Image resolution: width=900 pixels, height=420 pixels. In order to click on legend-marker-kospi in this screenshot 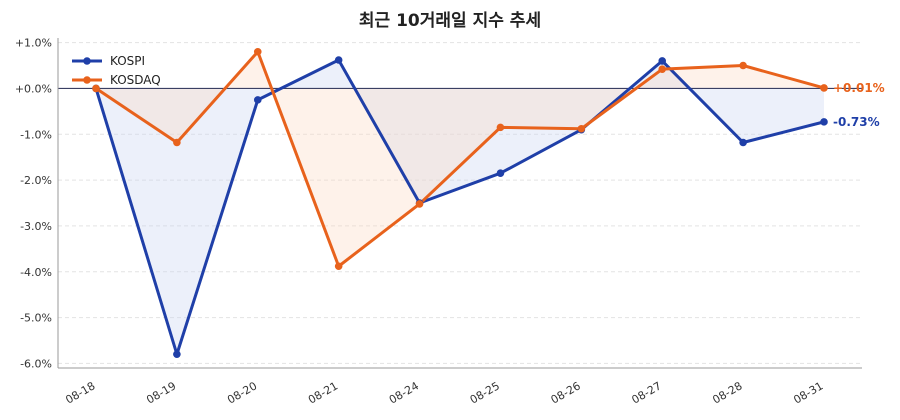, I will do `click(87, 61)`.